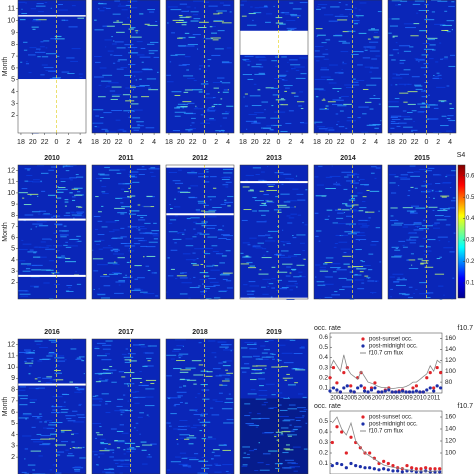 Image resolution: width=474 pixels, height=474 pixels. What do you see at coordinates (274, 332) in the screenshot?
I see `panel-title: 2019` at bounding box center [274, 332].